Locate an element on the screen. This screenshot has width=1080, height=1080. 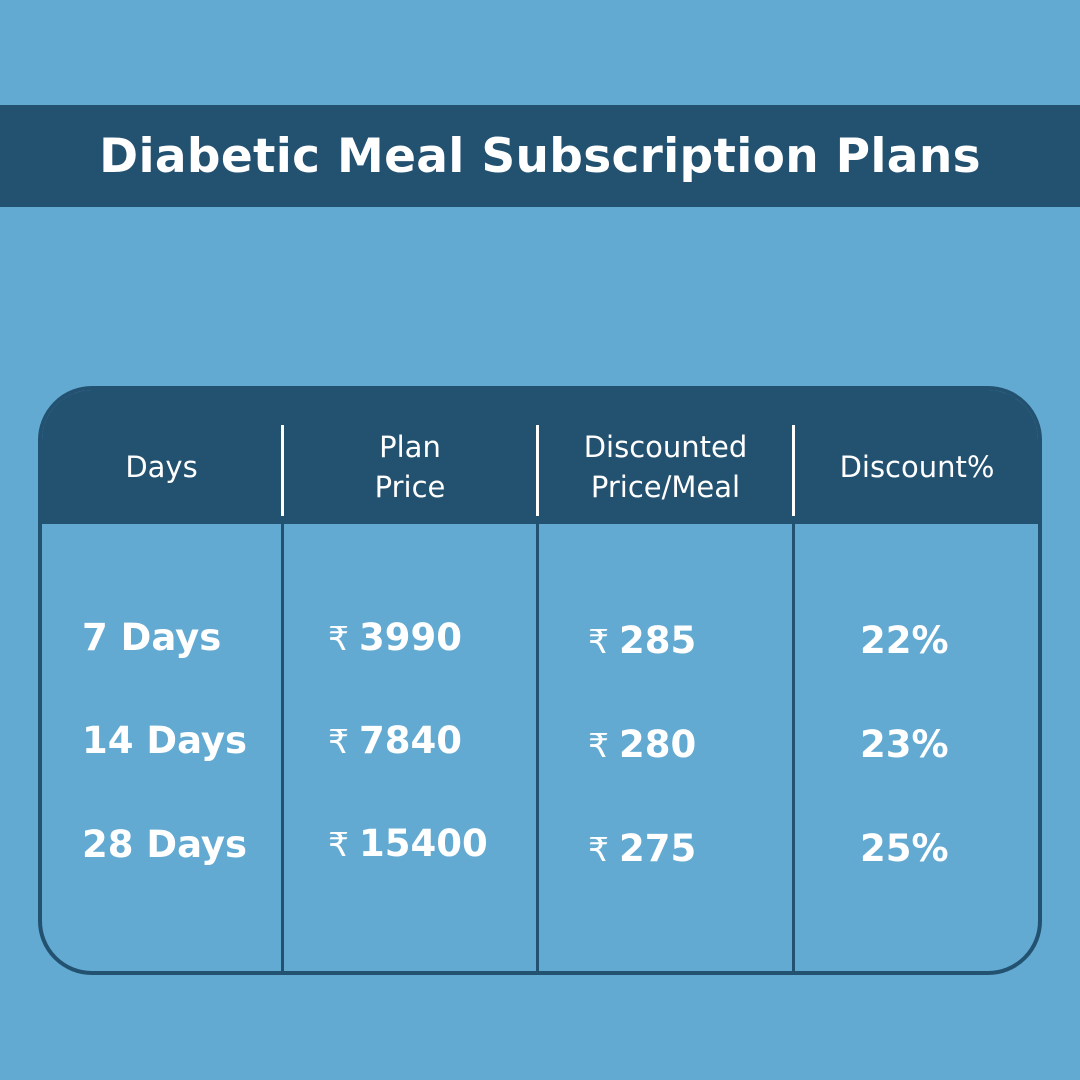
plan-price-cell: ₹3990 is located at coordinates (395, 638).